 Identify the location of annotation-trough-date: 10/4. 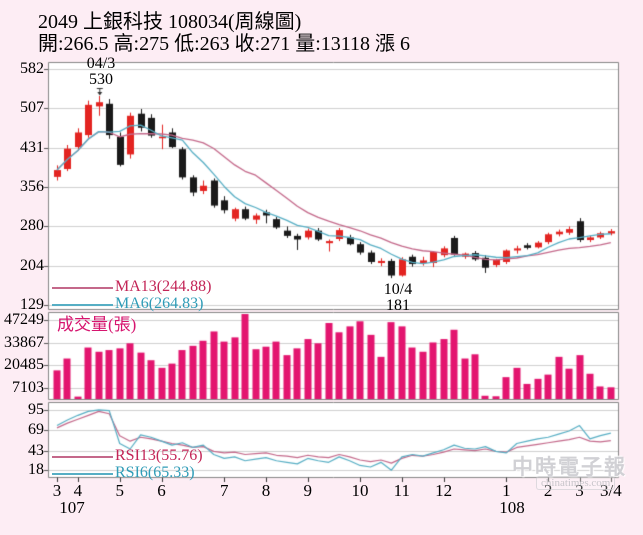
(398, 289).